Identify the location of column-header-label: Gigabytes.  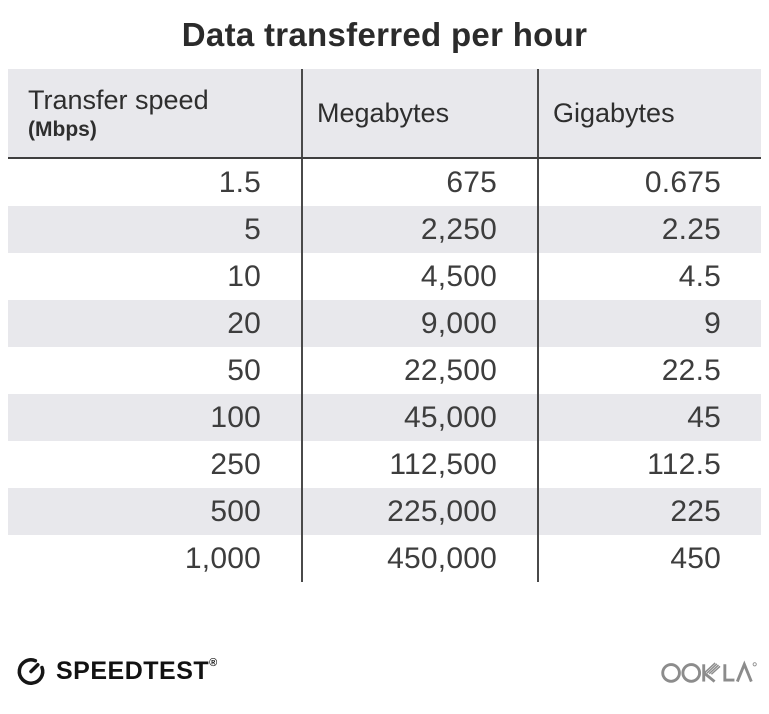
(614, 112).